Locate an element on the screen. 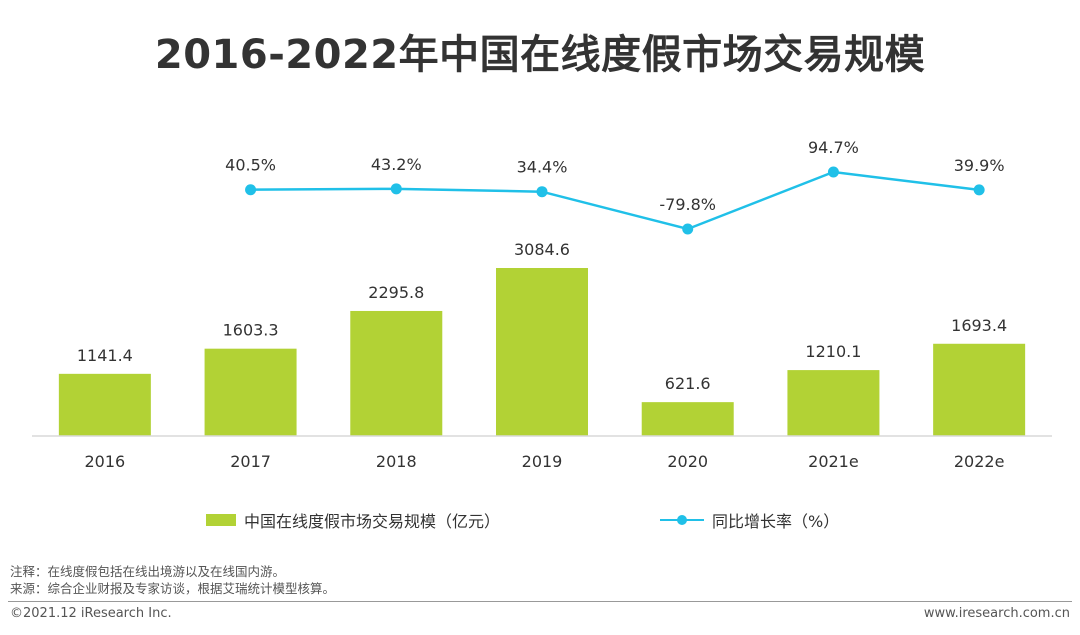 The image size is (1080, 635). growth-line-series: 40.5% 43.2% 34.4% -79.8% 94.7% 39.9% is located at coordinates (615, 186).